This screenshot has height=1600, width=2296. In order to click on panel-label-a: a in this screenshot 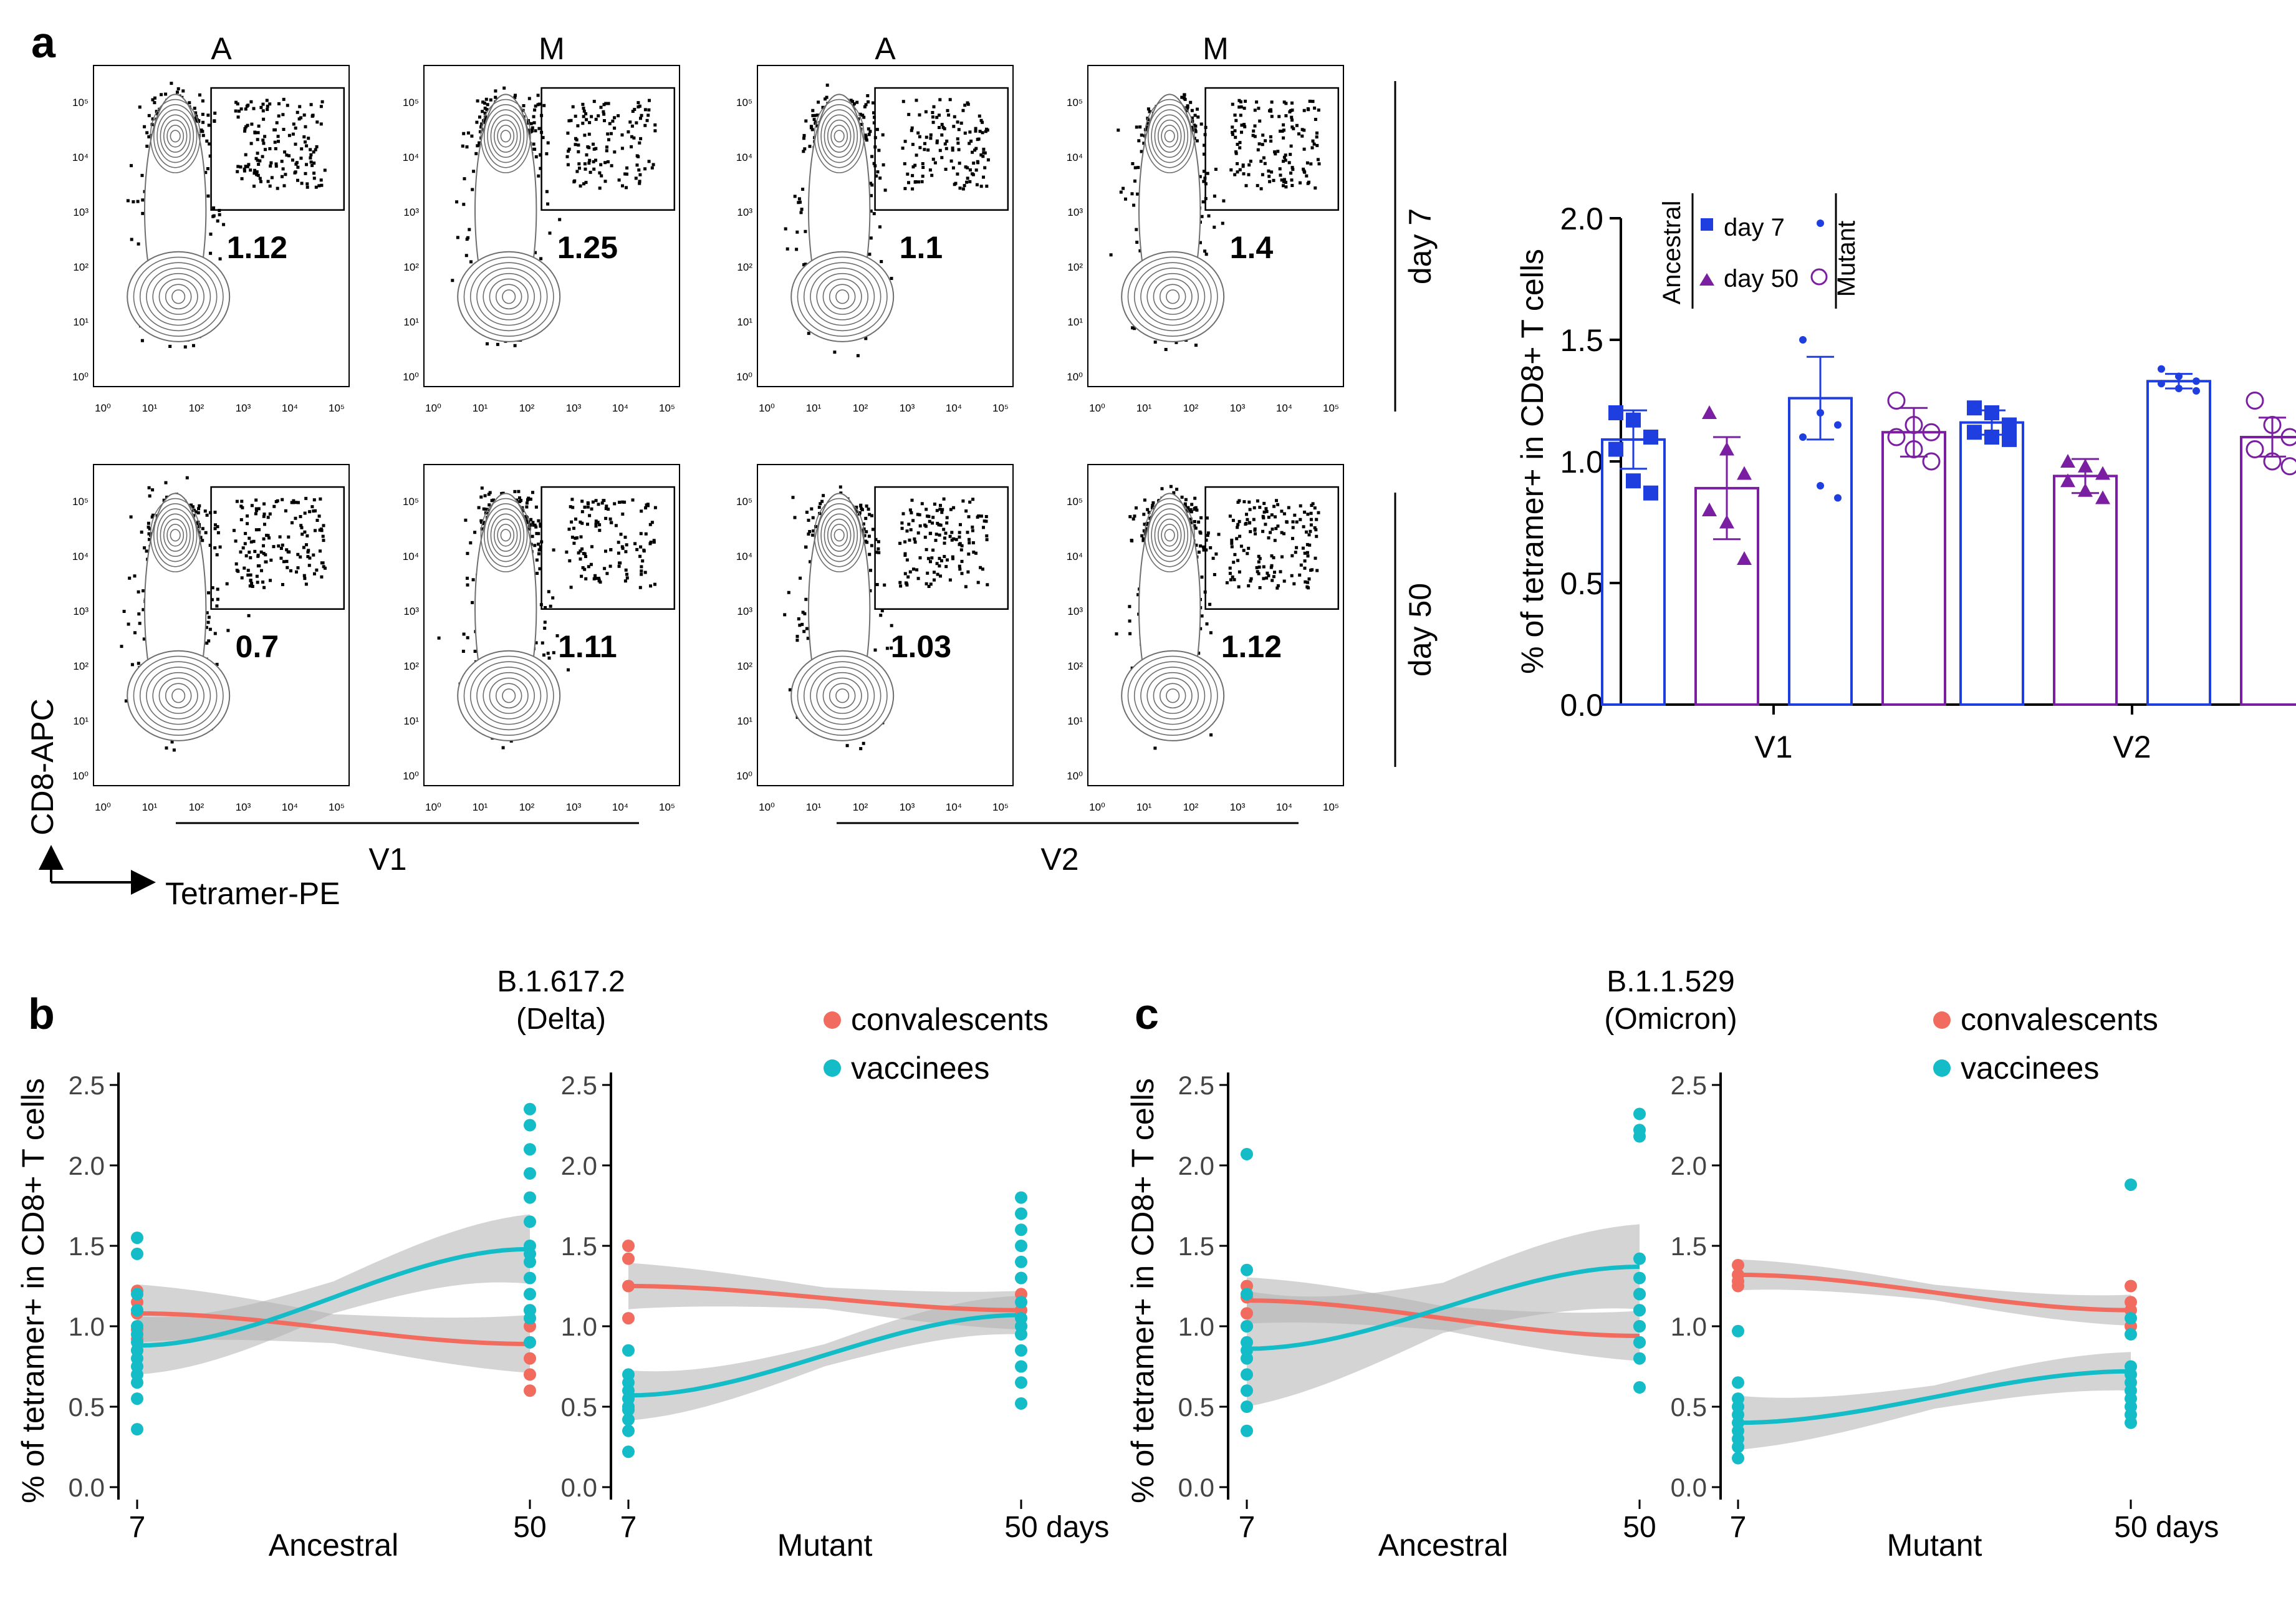, I will do `click(43, 42)`.